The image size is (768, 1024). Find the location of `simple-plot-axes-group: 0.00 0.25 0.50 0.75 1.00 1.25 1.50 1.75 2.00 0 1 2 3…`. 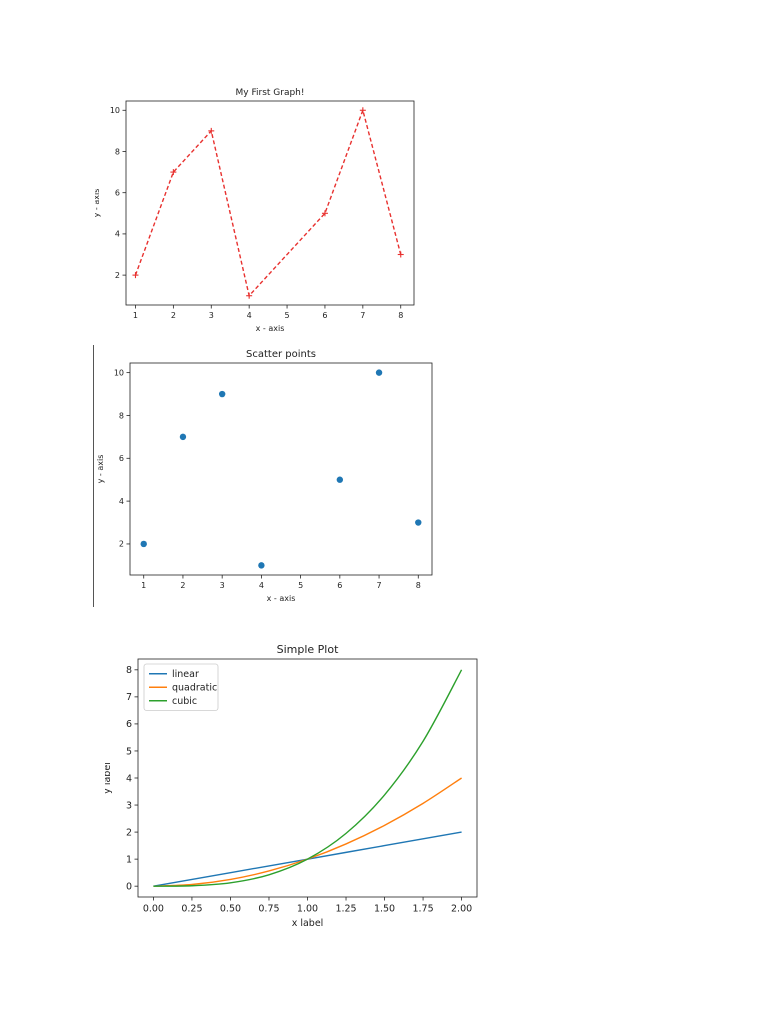

simple-plot-axes-group: 0.00 0.25 0.50 0.75 1.00 1.25 1.50 1.75 2.00 0 1 2 3… is located at coordinates (291, 786).